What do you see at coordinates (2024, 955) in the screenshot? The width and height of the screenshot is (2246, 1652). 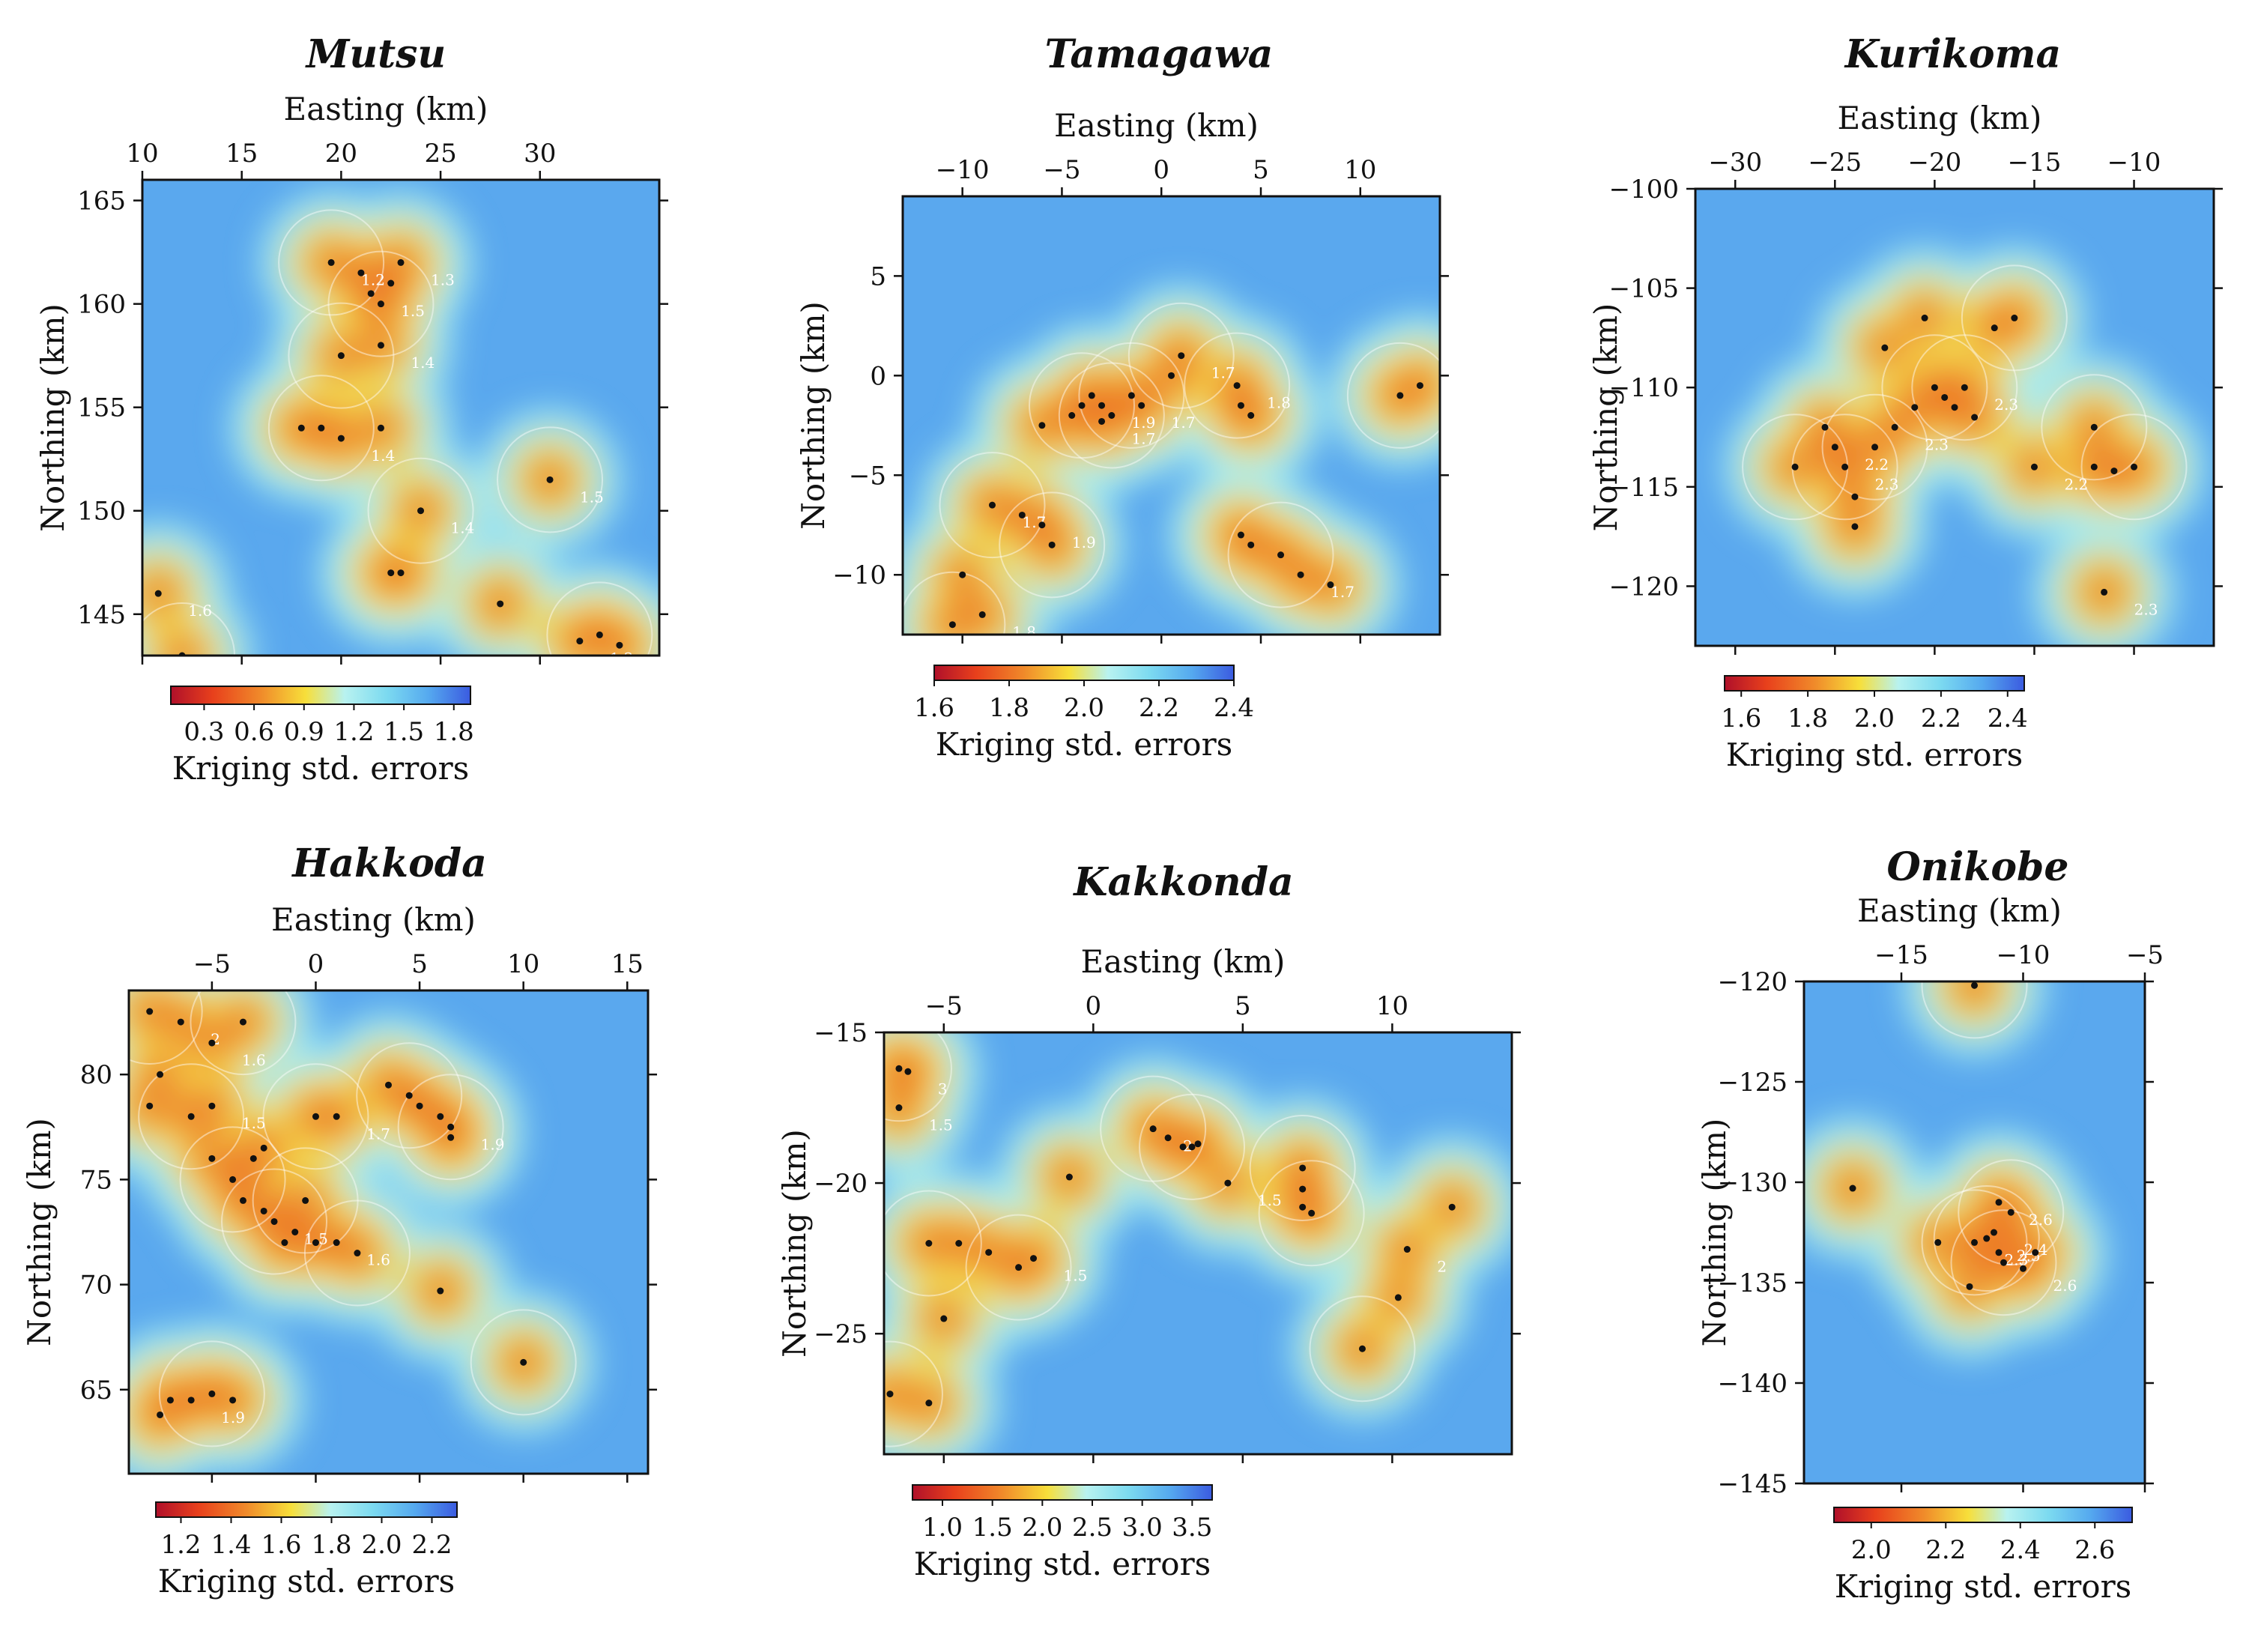 I see `x-tick-label: −10` at bounding box center [2024, 955].